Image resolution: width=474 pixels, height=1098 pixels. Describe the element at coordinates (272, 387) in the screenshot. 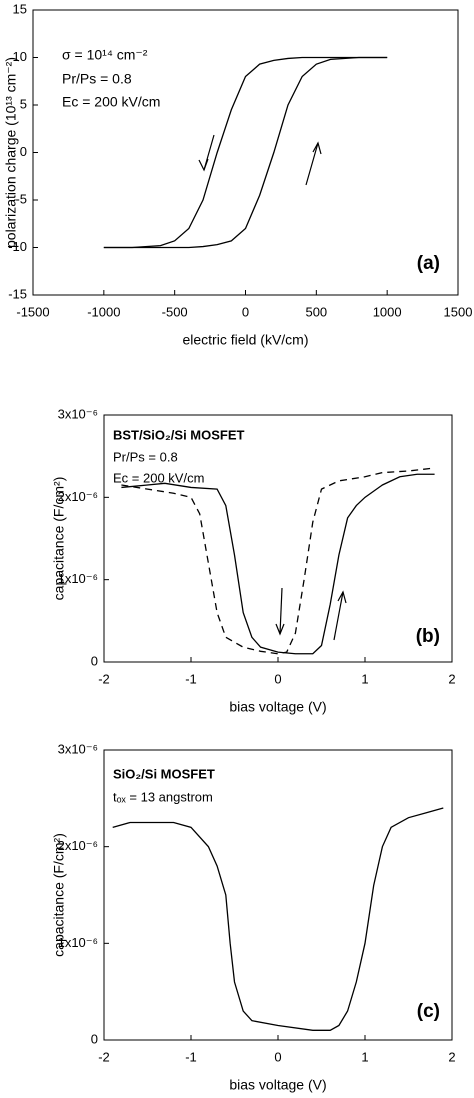

I see `arrows` at that location.